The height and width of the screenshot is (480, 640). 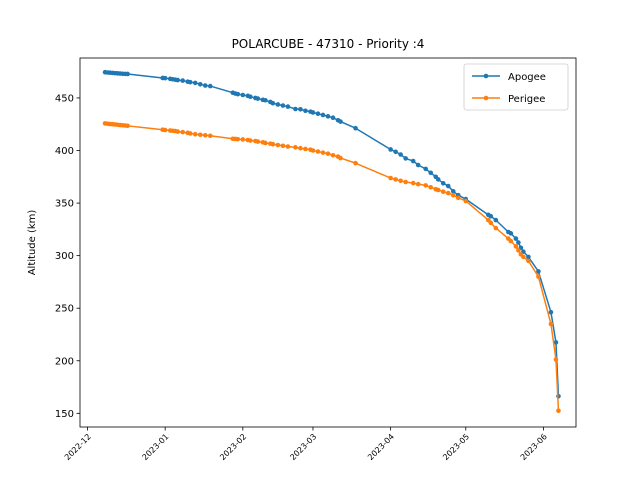 What do you see at coordinates (32, 243) in the screenshot?
I see `y-axis-label: Altitude (km)` at bounding box center [32, 243].